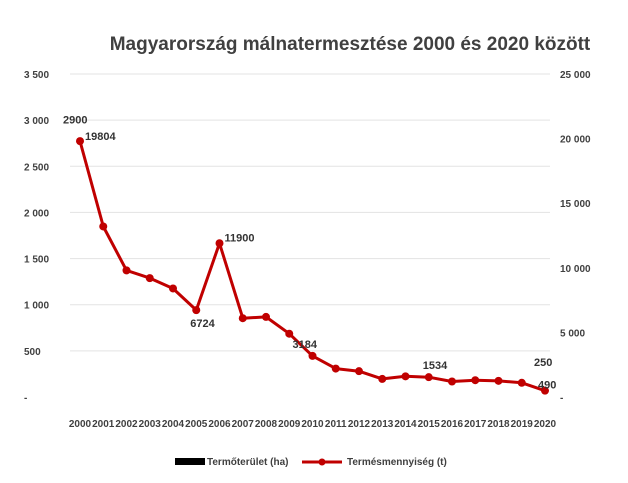  I want to click on x-tick-label: 2014, so click(405, 424).